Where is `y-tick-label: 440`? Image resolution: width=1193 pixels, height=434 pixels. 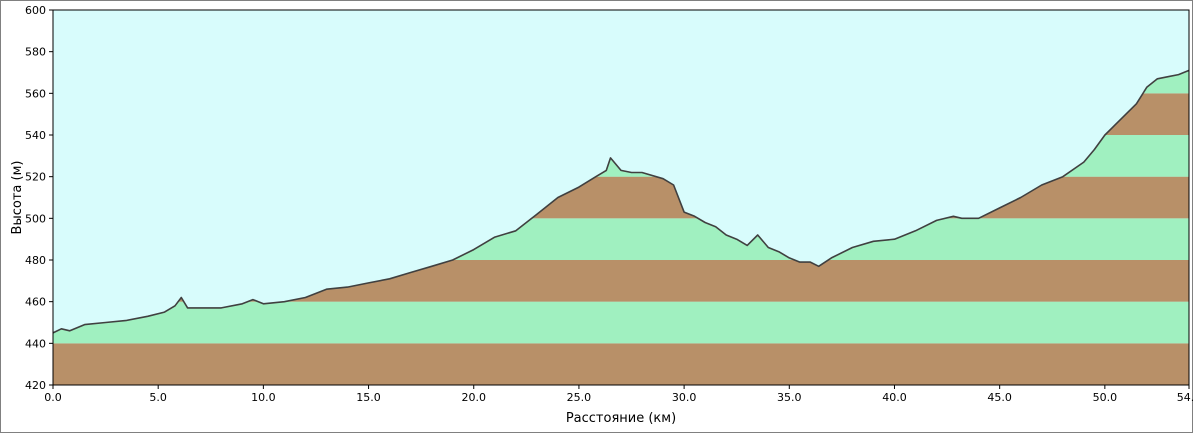
y-tick-label: 440 is located at coordinates (35, 343).